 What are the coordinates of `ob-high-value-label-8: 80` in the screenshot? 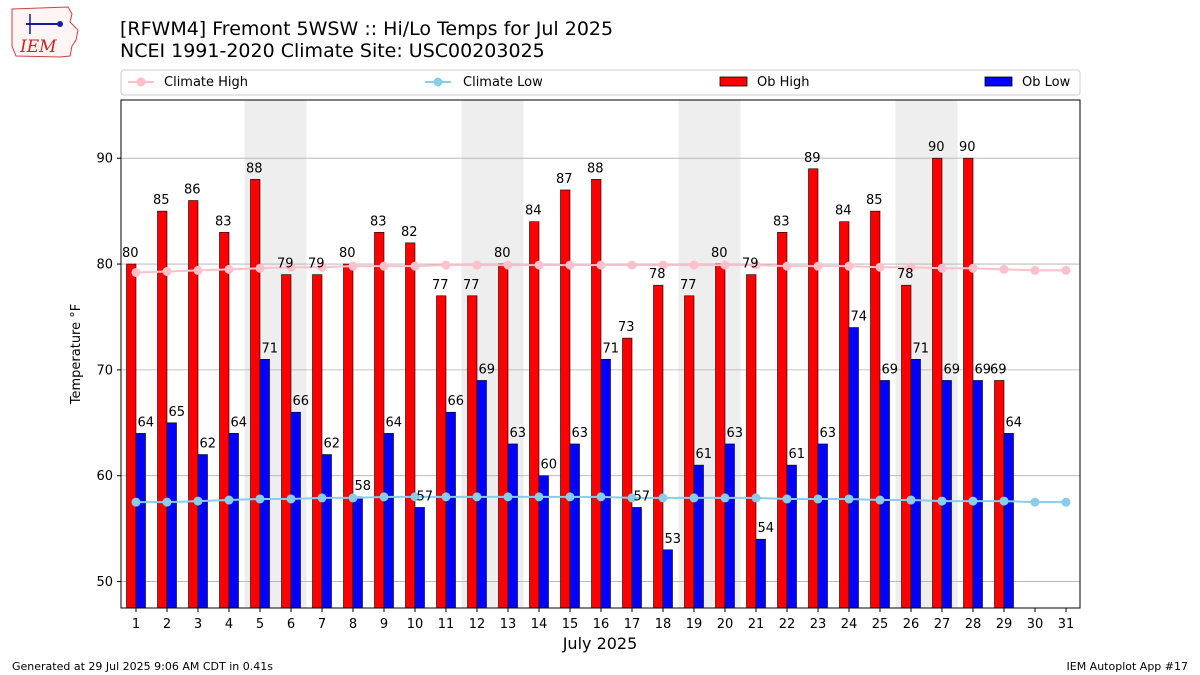 It's located at (347, 253).